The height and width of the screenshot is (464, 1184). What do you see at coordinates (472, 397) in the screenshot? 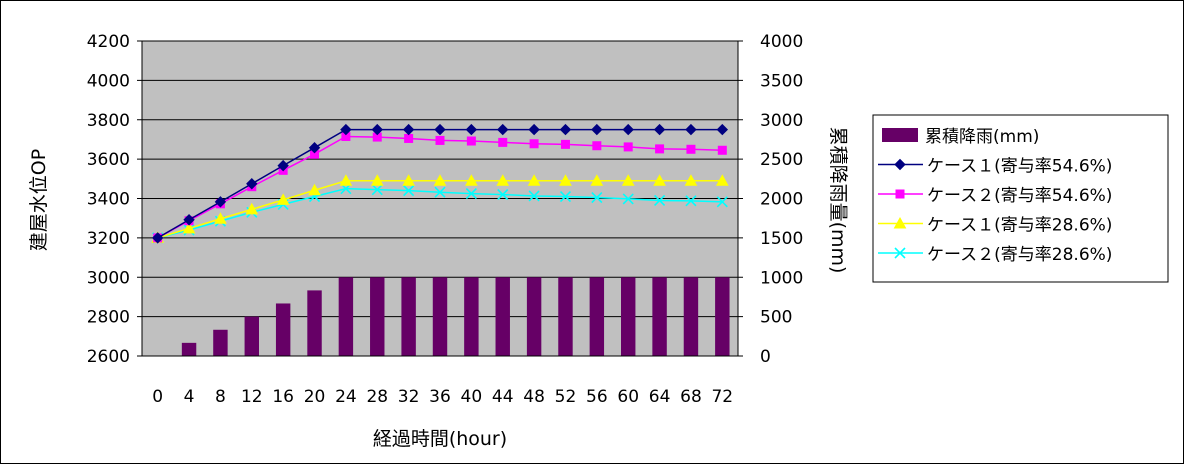
I see `x-tick-label: 40` at bounding box center [472, 397].